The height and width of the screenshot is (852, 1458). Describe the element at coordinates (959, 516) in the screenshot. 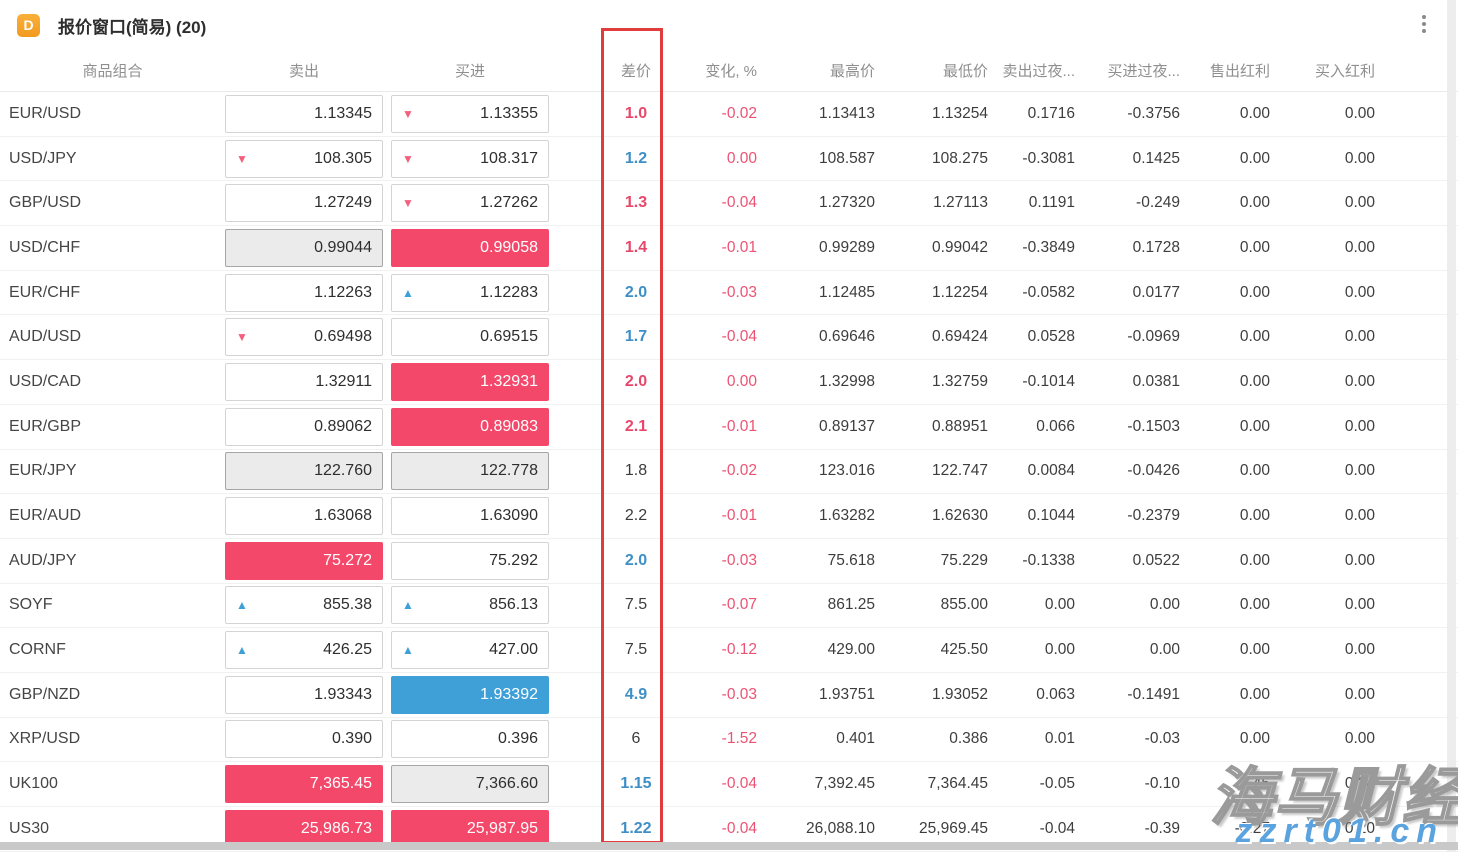

I see `low-value: 1.62630` at that location.